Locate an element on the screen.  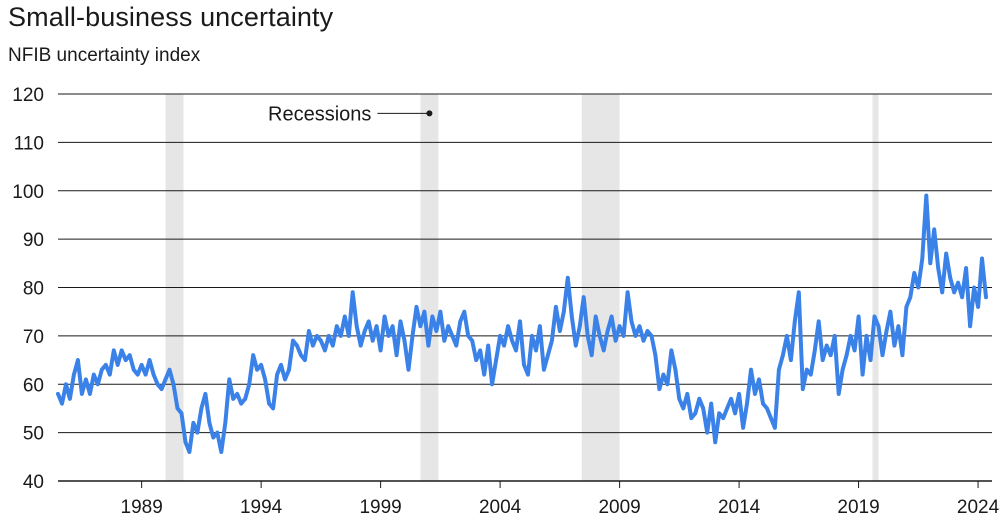
y-tick-label-110: 110 is located at coordinates (29, 143).